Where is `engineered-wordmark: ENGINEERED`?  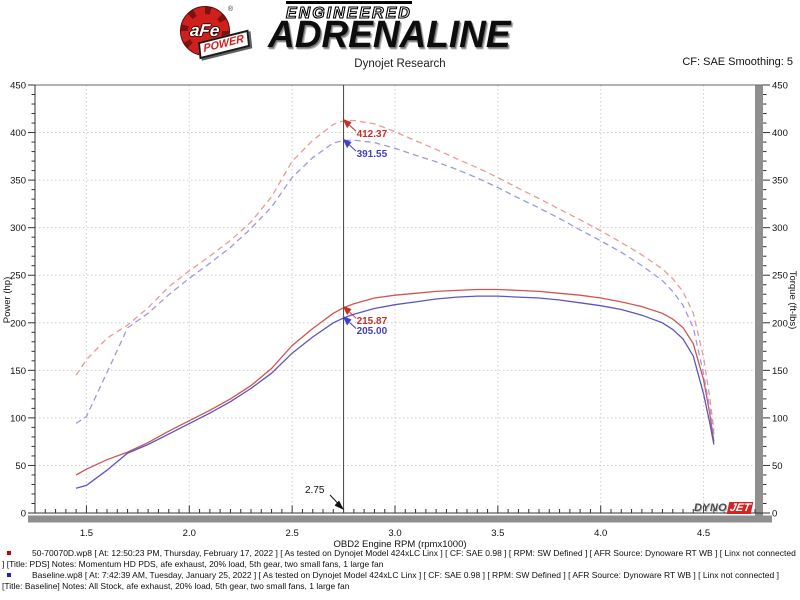 engineered-wordmark: ENGINEERED is located at coordinates (348, 12).